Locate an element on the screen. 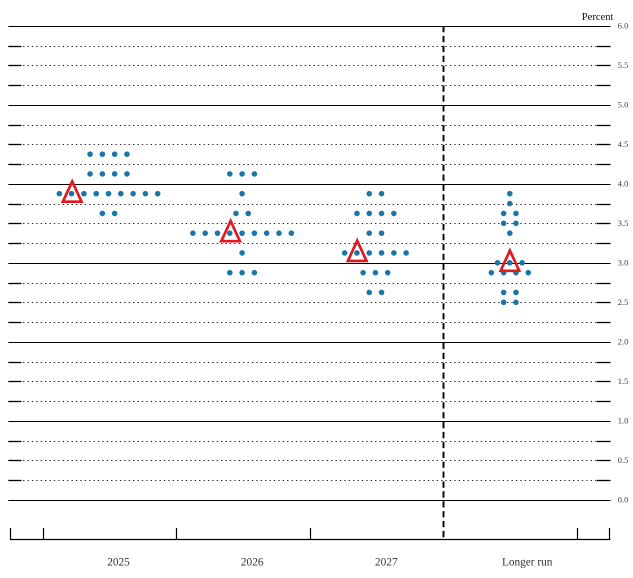 The width and height of the screenshot is (633, 578). svg-text: 2025 is located at coordinates (118, 563).